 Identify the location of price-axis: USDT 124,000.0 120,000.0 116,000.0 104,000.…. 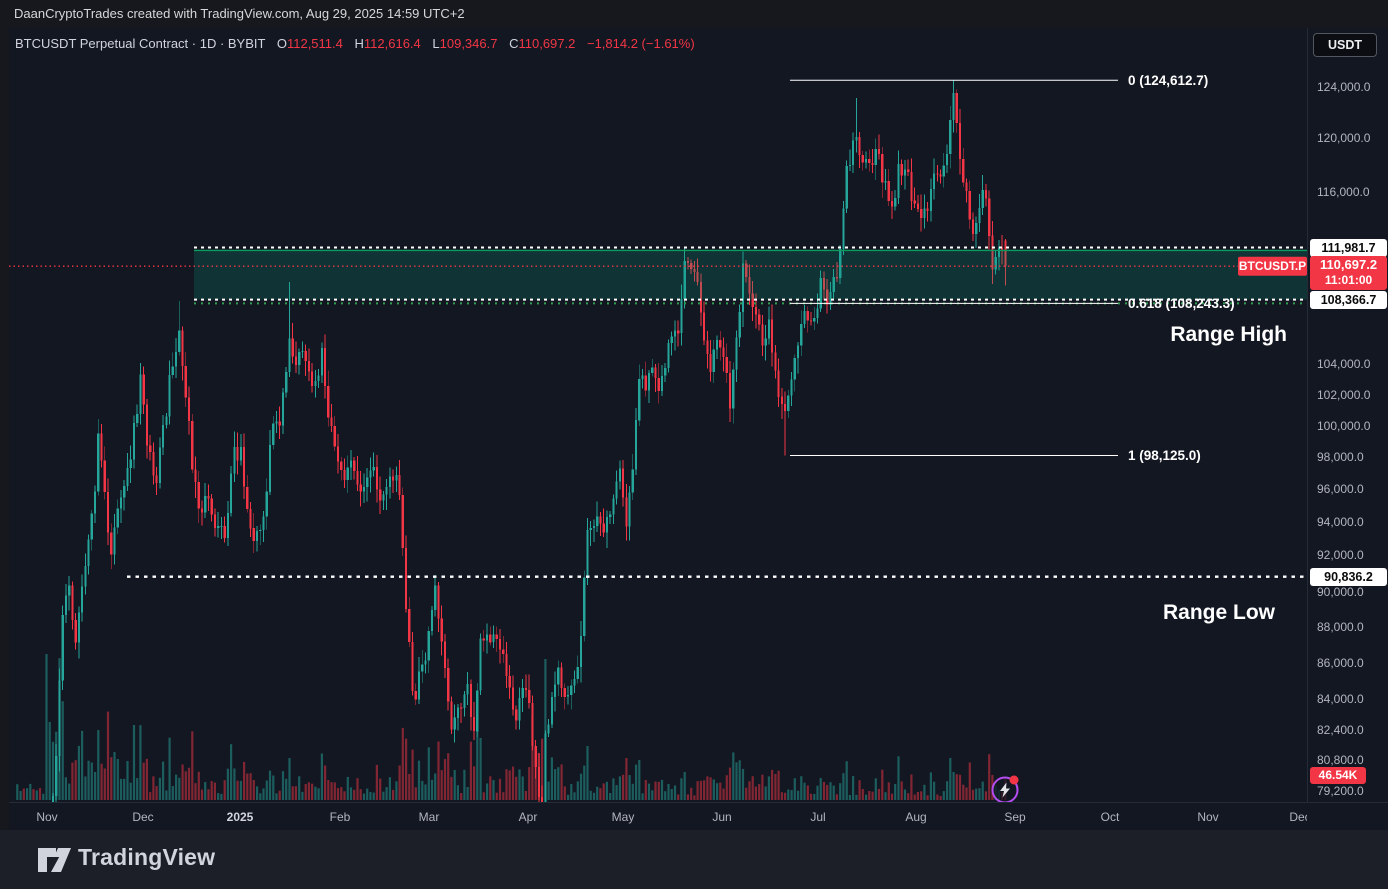
(1347, 415).